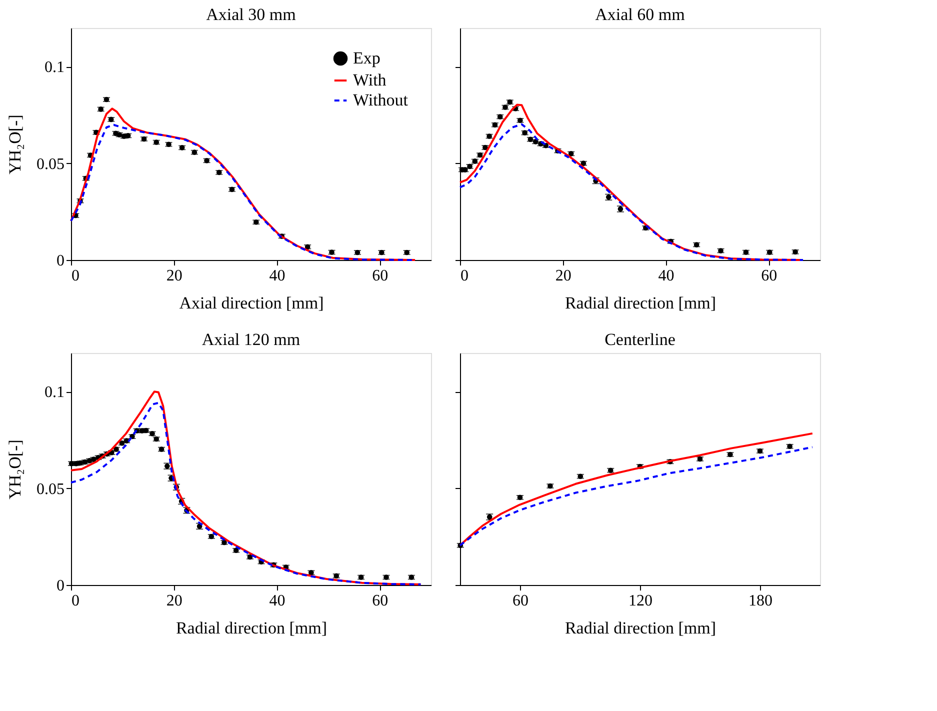  I want to click on chart-title: Axial 30 mm, so click(251, 14).